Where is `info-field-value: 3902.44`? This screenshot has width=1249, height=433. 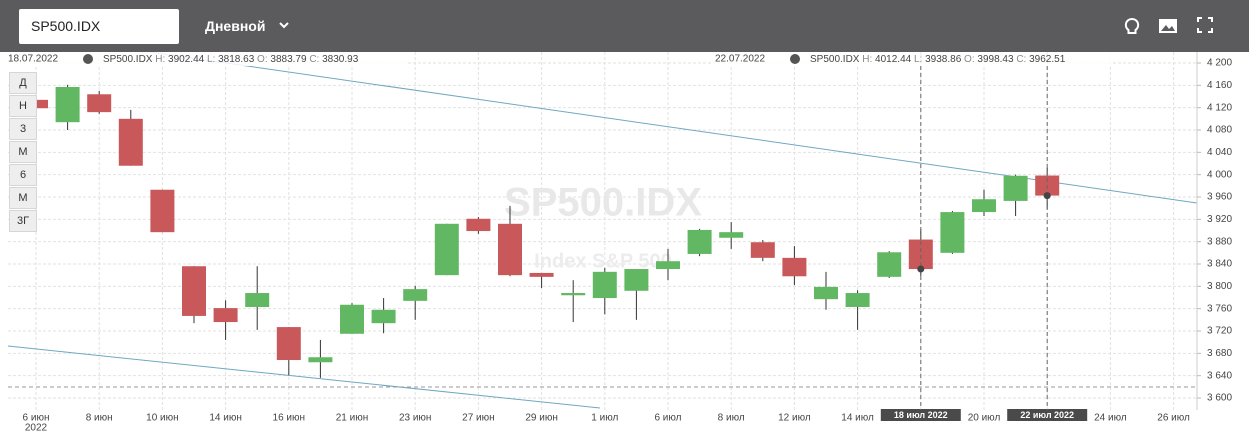 info-field-value: 3902.44 is located at coordinates (186, 59).